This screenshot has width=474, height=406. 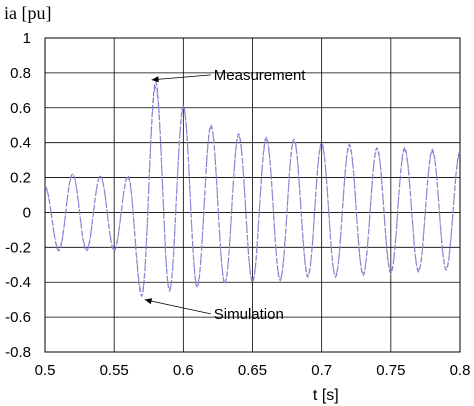 I want to click on x-tick-label: 0.5, so click(x=45, y=370).